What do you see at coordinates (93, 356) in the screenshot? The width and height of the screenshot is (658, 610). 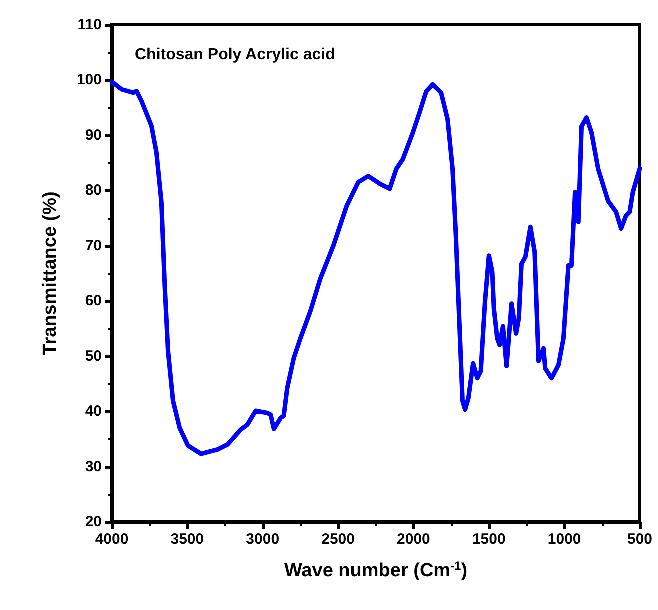 I see `y-tick-label: 50` at bounding box center [93, 356].